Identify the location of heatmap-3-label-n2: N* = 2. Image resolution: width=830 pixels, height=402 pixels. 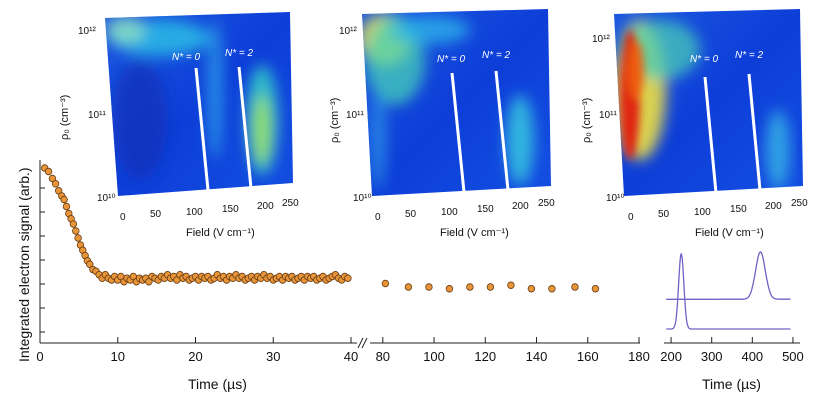
(749, 55).